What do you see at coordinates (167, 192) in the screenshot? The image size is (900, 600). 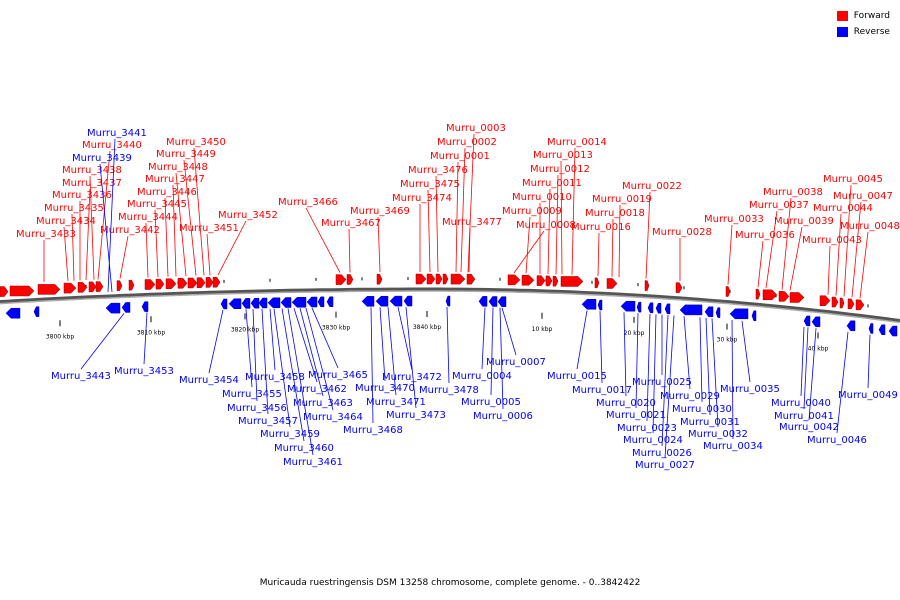 I see `forward-gene-label: Murru_3446` at bounding box center [167, 192].